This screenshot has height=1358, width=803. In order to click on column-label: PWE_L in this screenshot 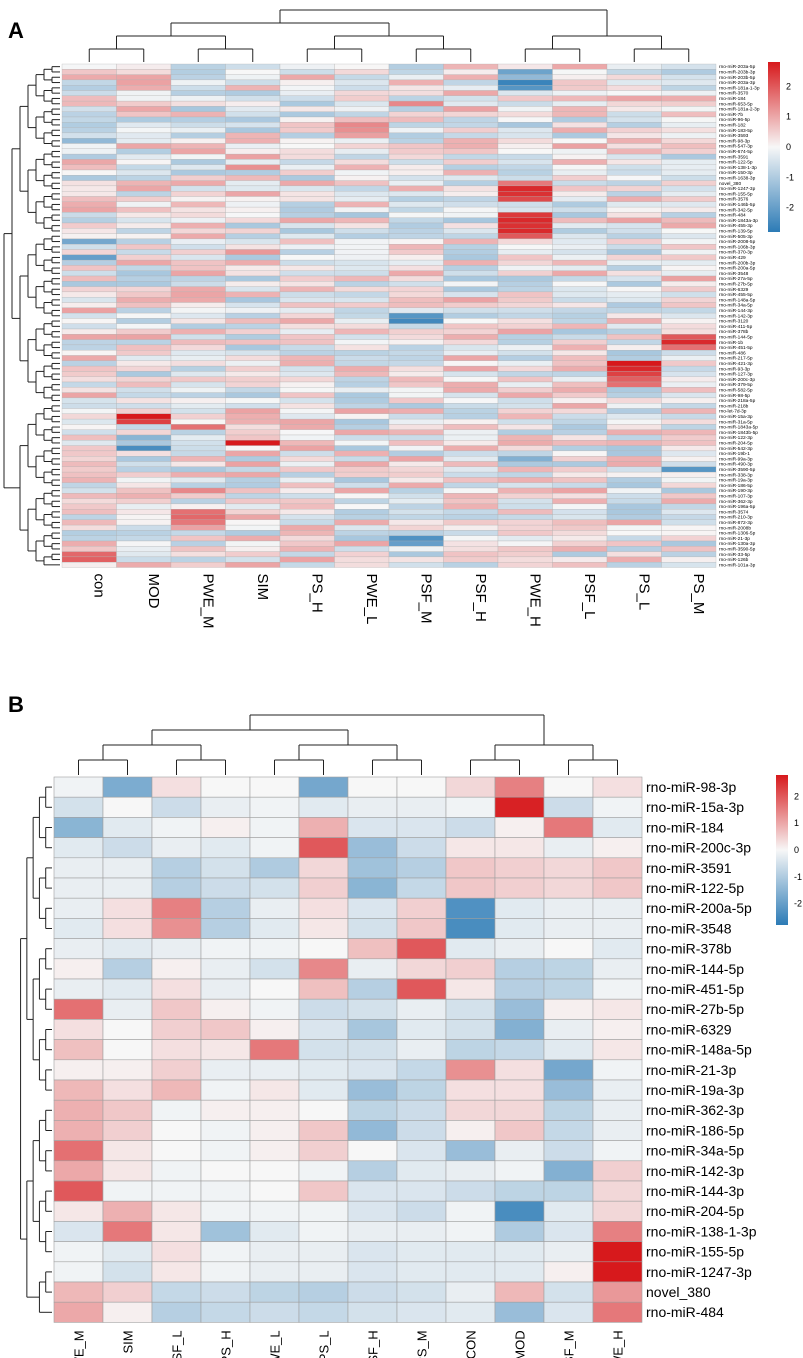, I will do `click(275, 1344)`.